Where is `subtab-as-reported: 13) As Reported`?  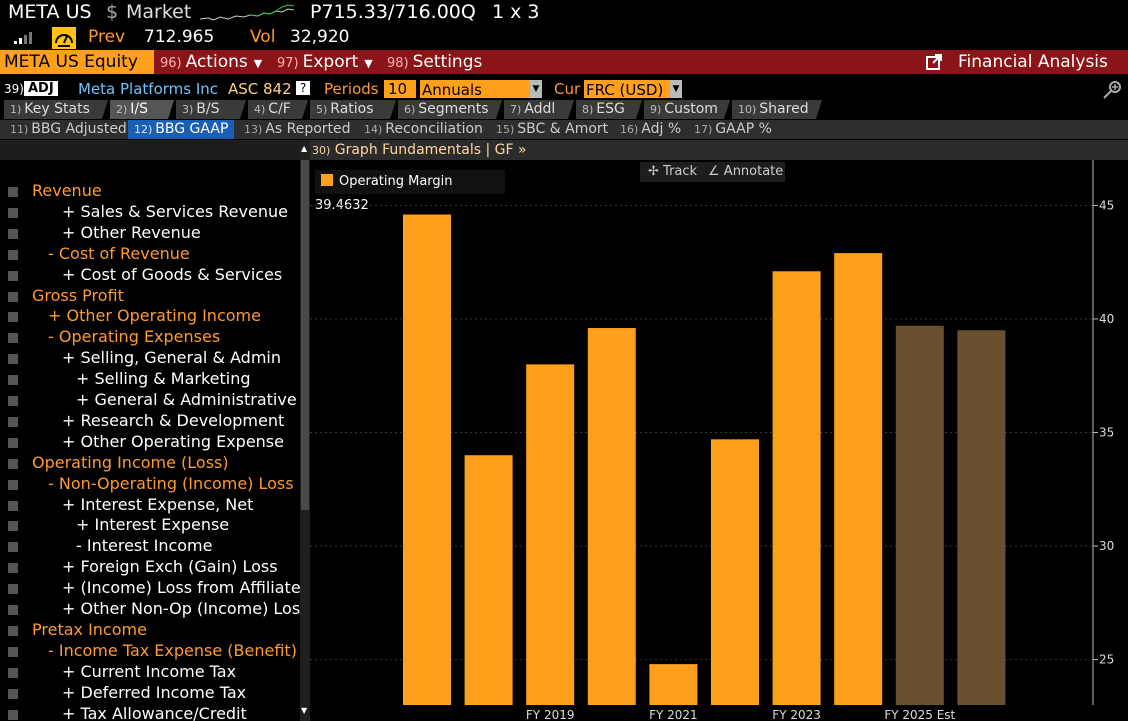
subtab-as-reported: 13) As Reported is located at coordinates (297, 129).